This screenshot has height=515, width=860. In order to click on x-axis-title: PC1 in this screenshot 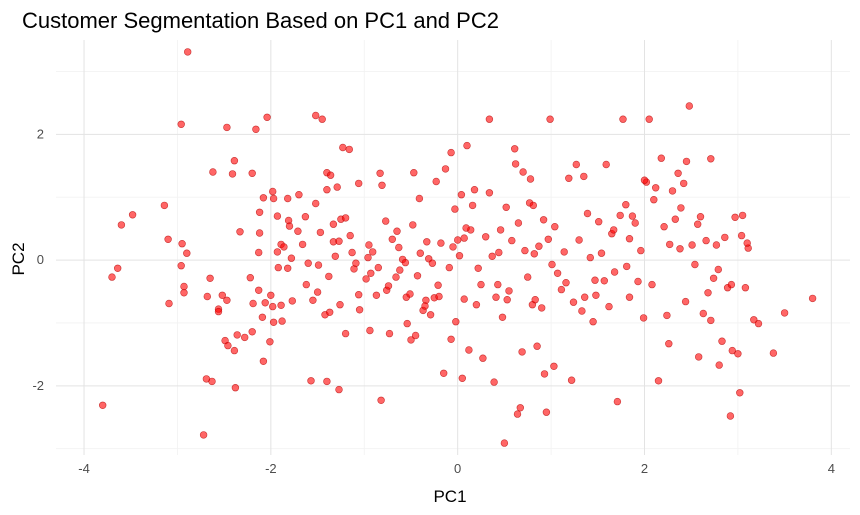, I will do `click(449, 496)`.